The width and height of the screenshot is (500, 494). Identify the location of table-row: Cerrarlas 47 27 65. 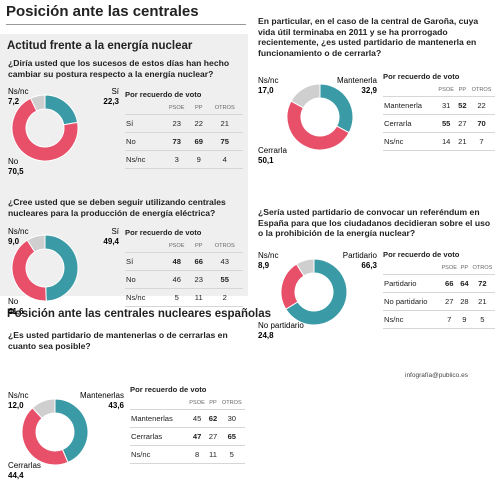
(187, 436).